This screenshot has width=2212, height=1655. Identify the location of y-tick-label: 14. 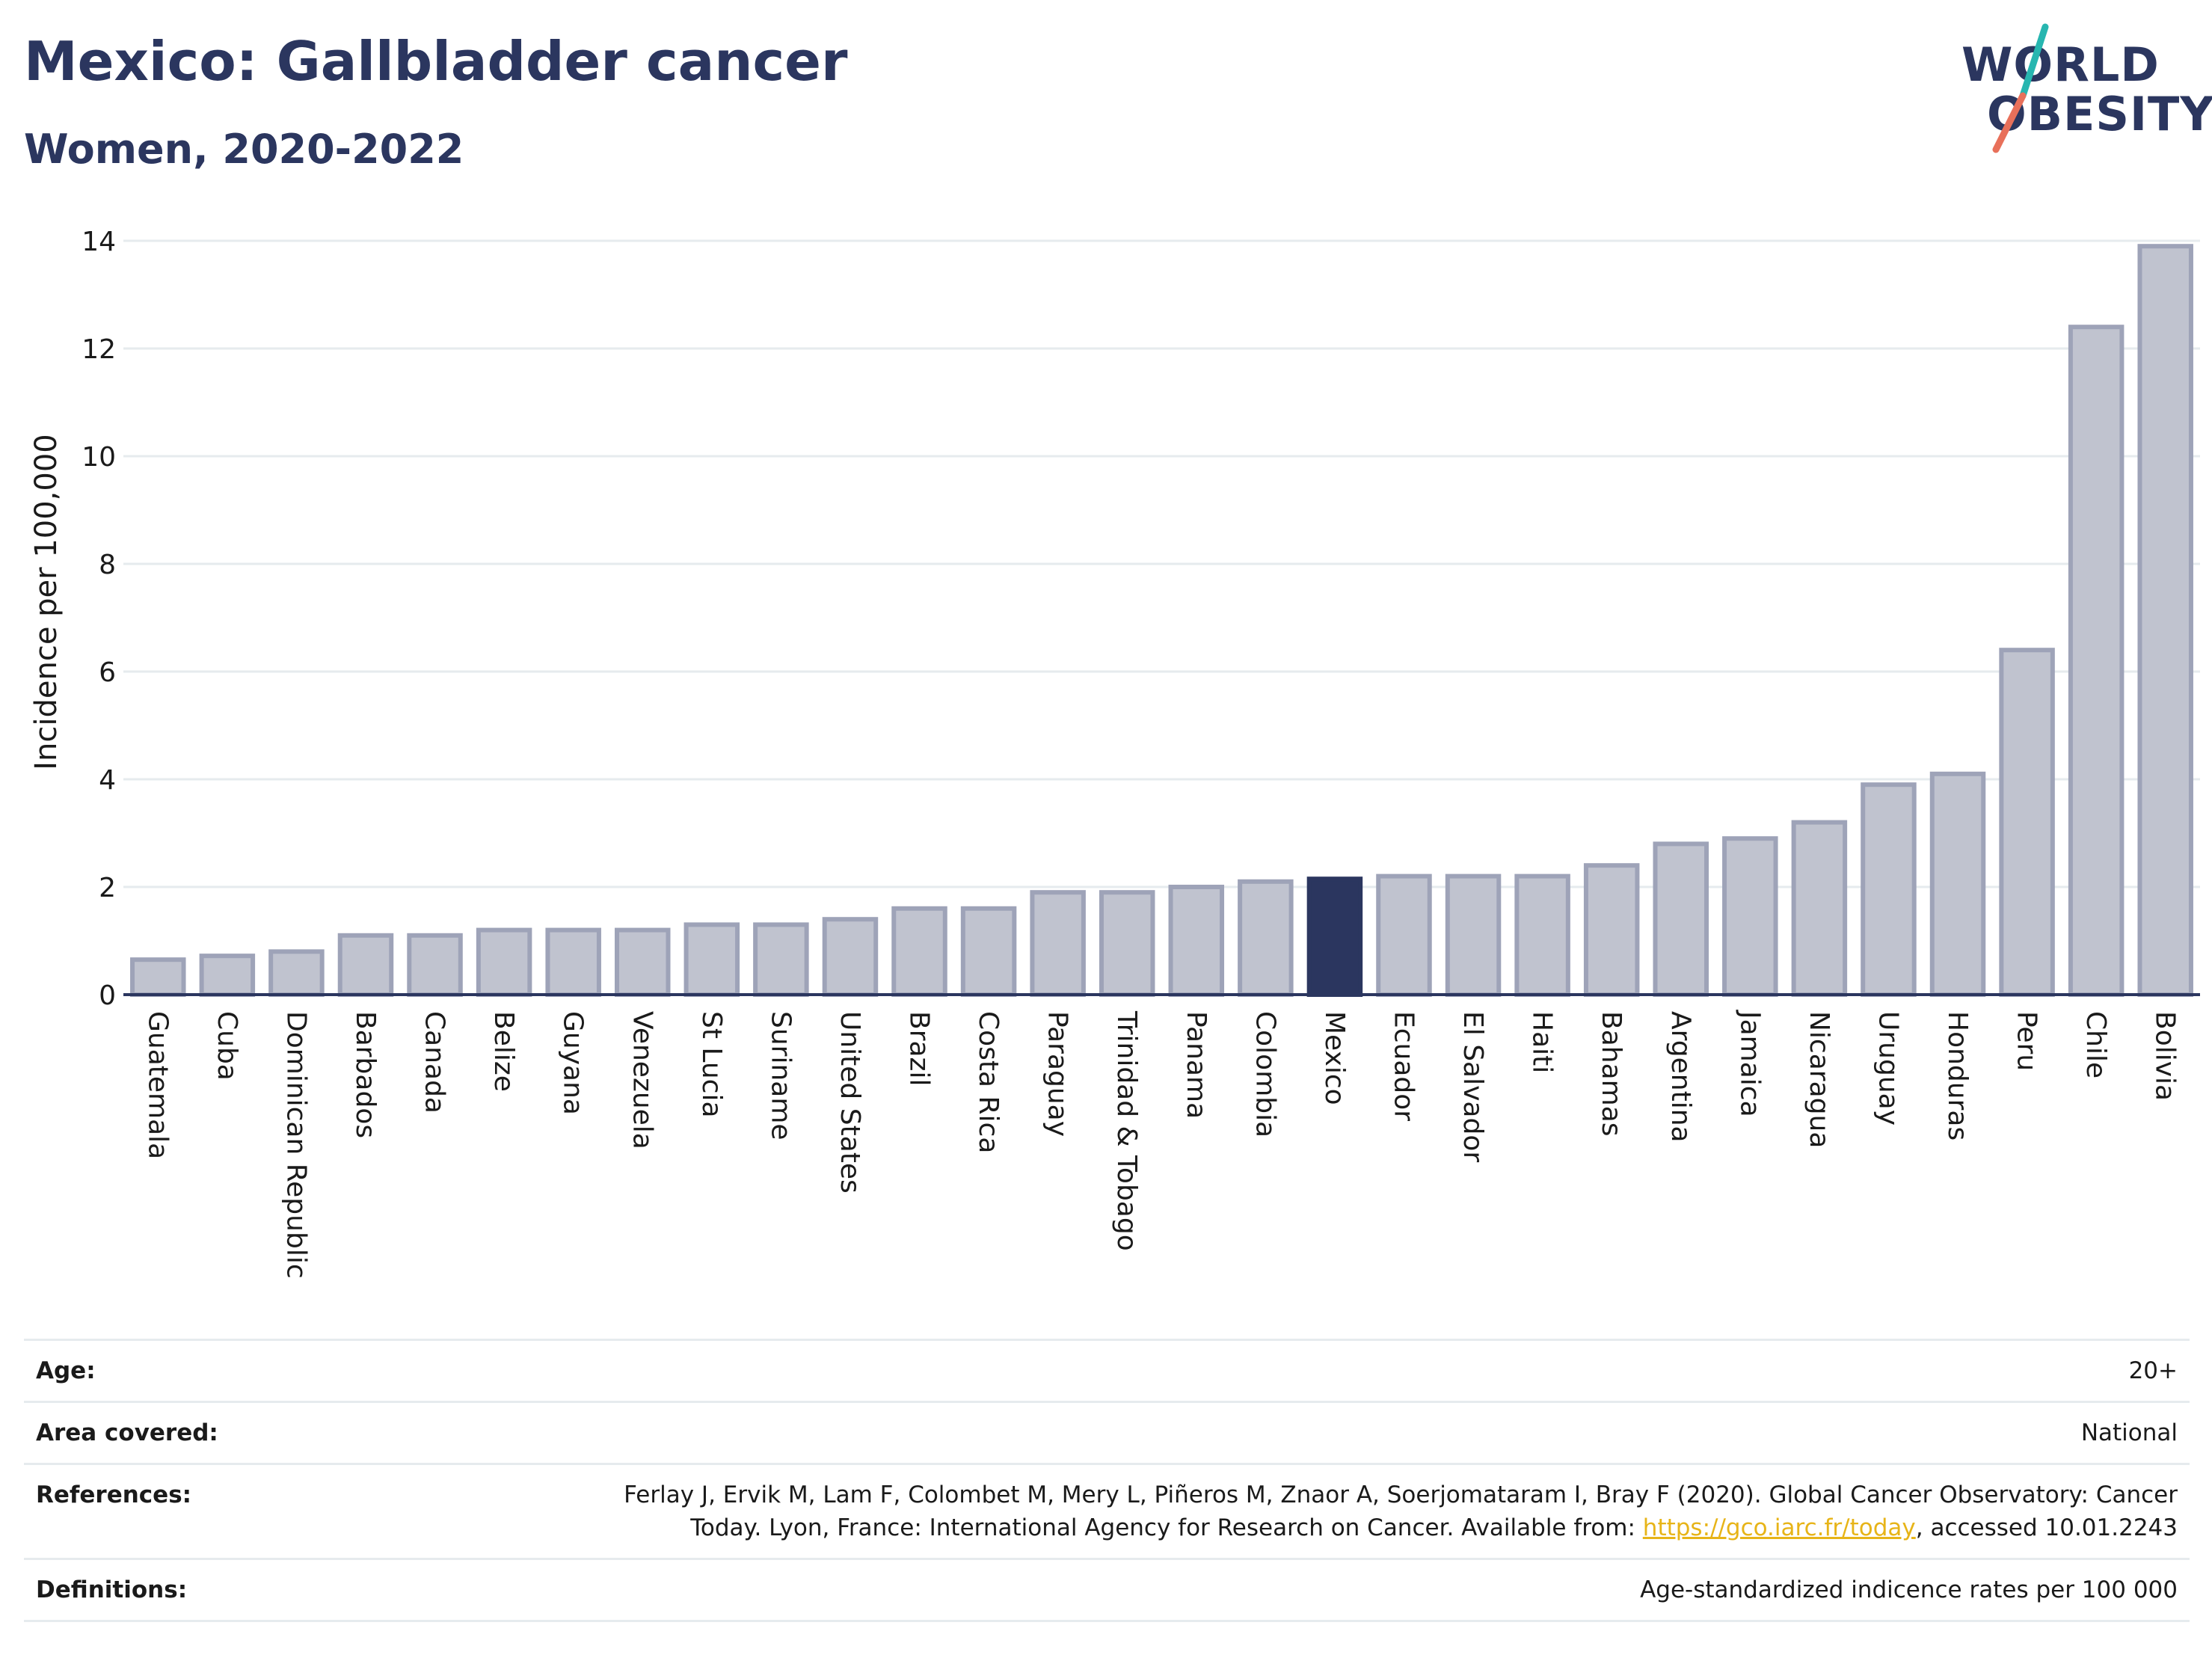
(99, 242).